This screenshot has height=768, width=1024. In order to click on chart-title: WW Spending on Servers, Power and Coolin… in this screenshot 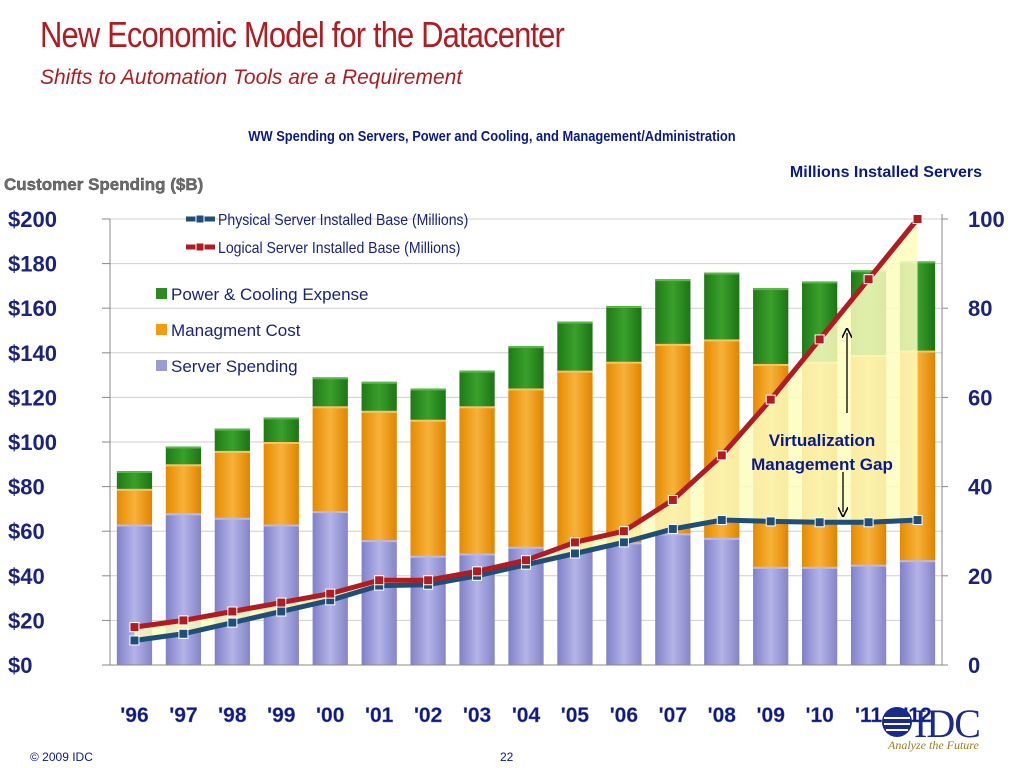, I will do `click(491, 135)`.